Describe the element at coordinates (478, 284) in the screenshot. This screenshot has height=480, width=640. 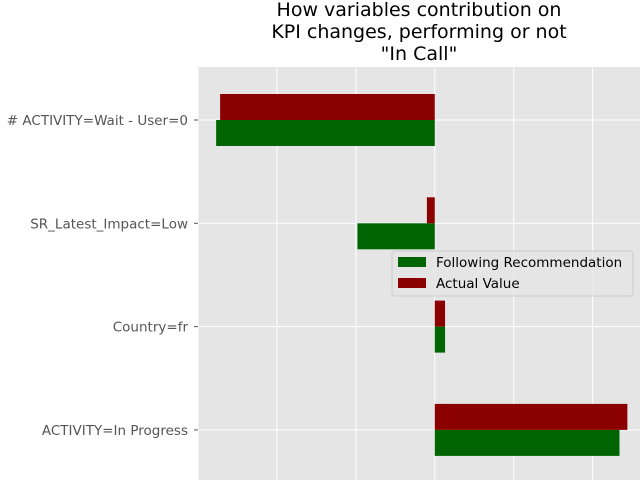
I see `legend-label: Actual Value` at that location.